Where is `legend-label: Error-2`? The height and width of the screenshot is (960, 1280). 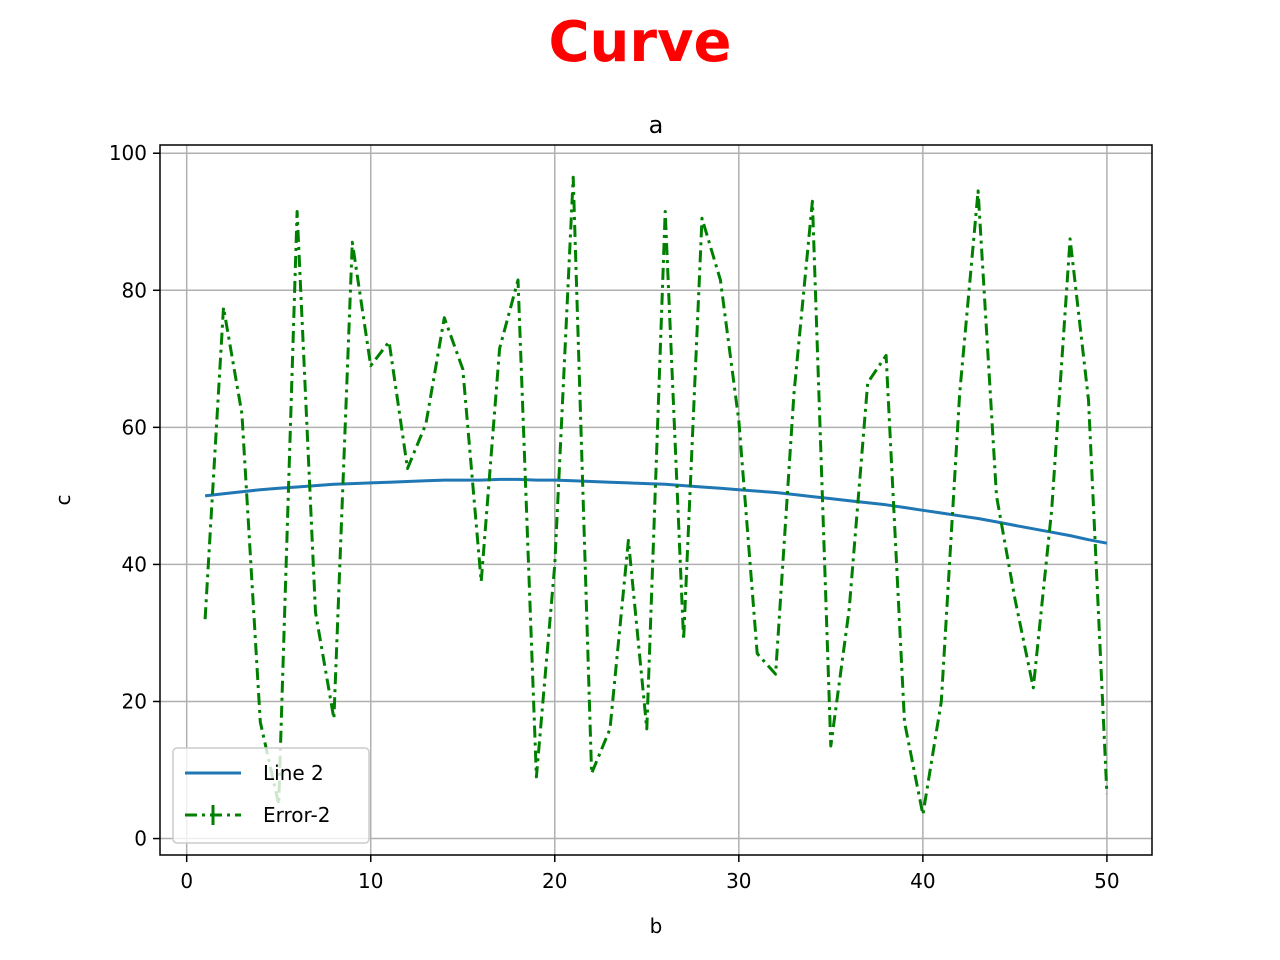 legend-label: Error-2 is located at coordinates (296, 815).